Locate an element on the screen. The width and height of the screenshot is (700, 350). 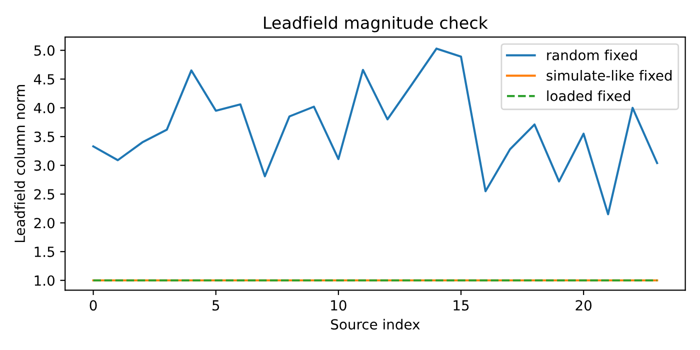
y-tick-label: 2.0 is located at coordinates (44, 223).